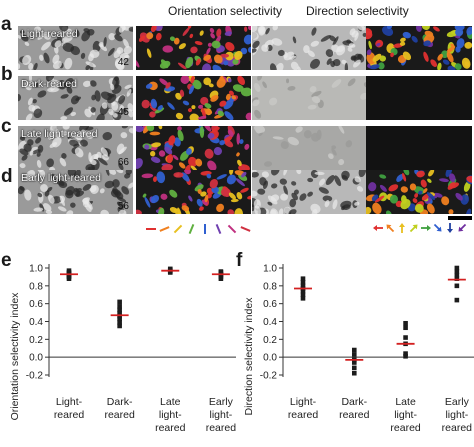 Image resolution: width=474 pixels, height=447 pixels. What do you see at coordinates (270, 269) in the screenshot?
I see `y-tick-label: 1.0` at bounding box center [270, 269].